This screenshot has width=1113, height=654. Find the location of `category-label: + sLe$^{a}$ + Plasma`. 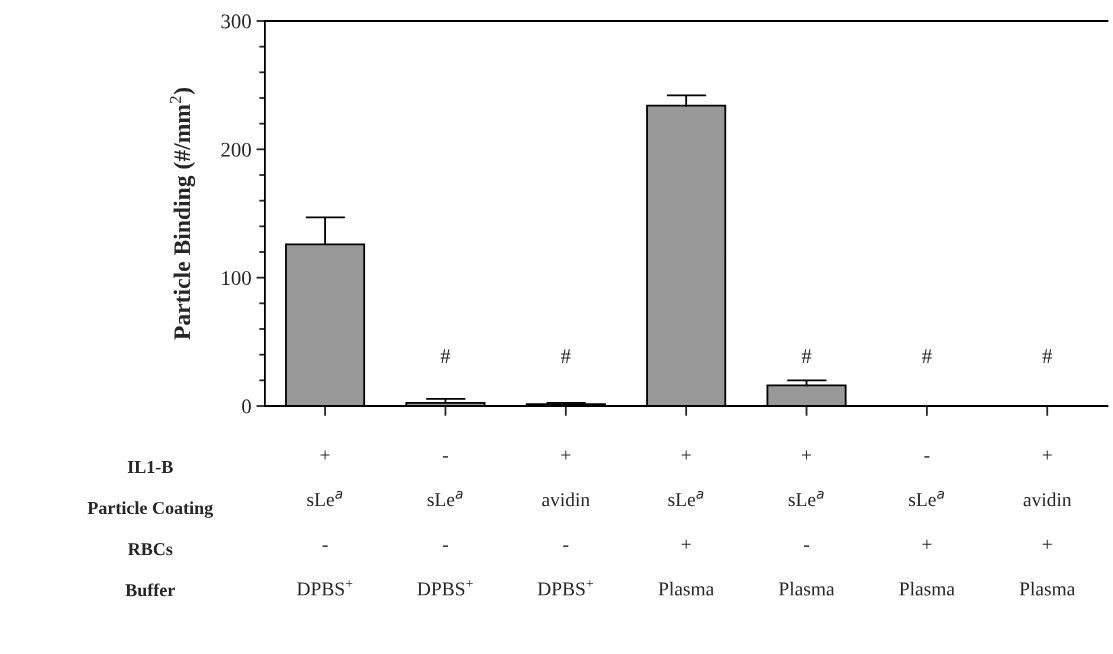

category-label: + sLe$^{a}$ + Plasma is located at coordinates (686, 523).